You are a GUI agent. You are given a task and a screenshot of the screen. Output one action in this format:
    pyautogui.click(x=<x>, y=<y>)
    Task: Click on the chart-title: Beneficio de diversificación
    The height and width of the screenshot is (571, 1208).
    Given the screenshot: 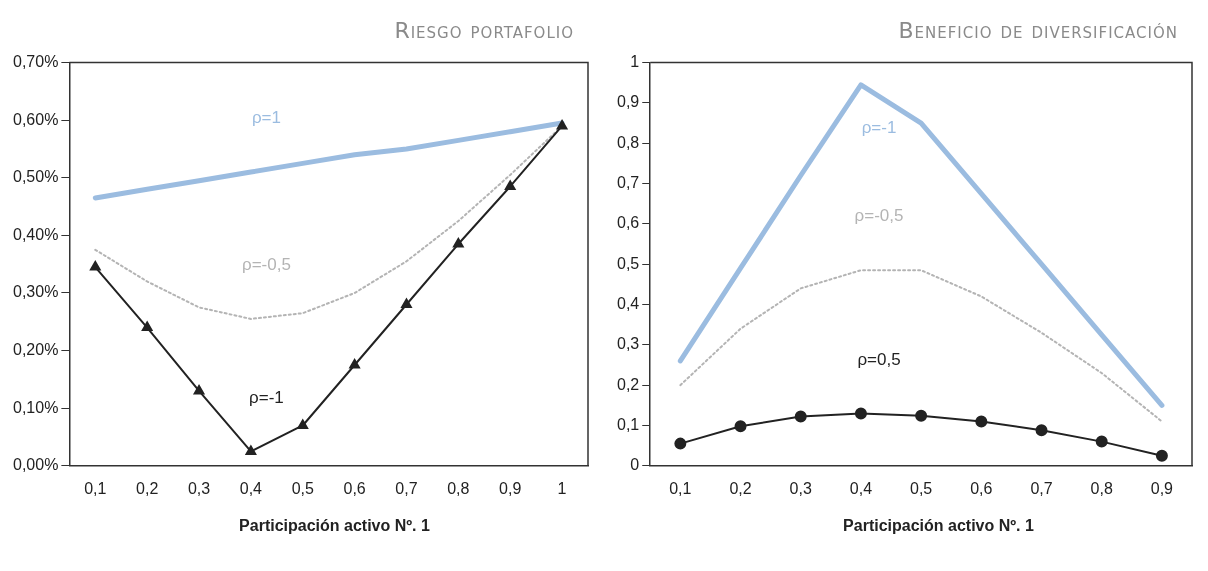 What is the action you would take?
    pyautogui.click(x=1038, y=30)
    